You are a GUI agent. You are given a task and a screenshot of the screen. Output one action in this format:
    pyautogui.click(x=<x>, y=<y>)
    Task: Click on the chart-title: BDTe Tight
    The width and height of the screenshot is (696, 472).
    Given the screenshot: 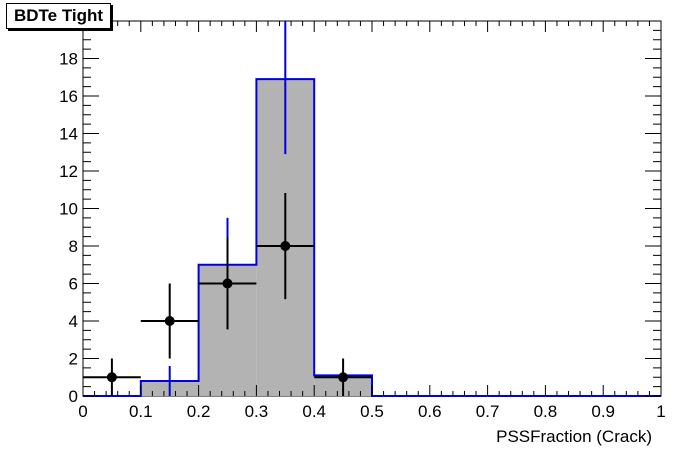 What is the action you would take?
    pyautogui.click(x=59, y=16)
    